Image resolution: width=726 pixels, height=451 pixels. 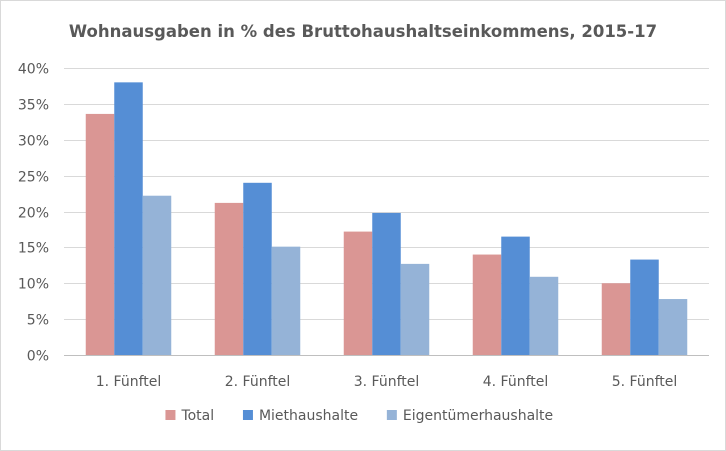 I want to click on y-tick-label: 10%, so click(x=33, y=285).